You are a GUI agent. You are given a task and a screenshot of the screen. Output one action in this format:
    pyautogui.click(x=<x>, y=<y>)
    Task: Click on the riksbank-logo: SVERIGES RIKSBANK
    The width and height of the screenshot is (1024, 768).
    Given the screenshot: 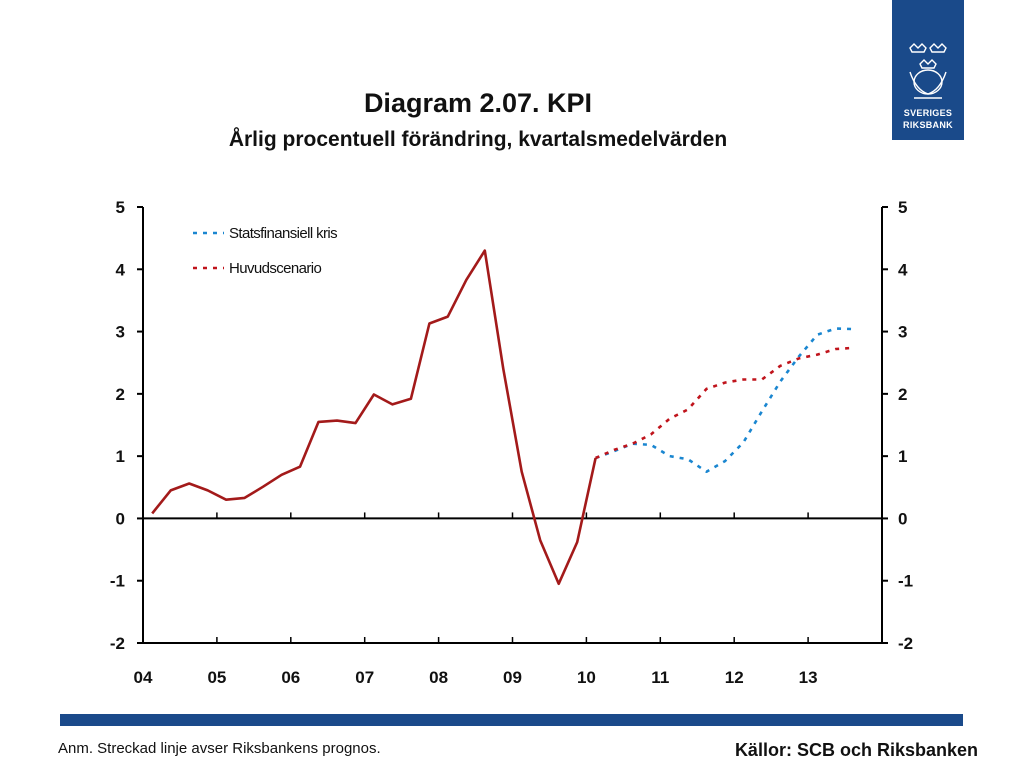 What is the action you would take?
    pyautogui.click(x=928, y=70)
    